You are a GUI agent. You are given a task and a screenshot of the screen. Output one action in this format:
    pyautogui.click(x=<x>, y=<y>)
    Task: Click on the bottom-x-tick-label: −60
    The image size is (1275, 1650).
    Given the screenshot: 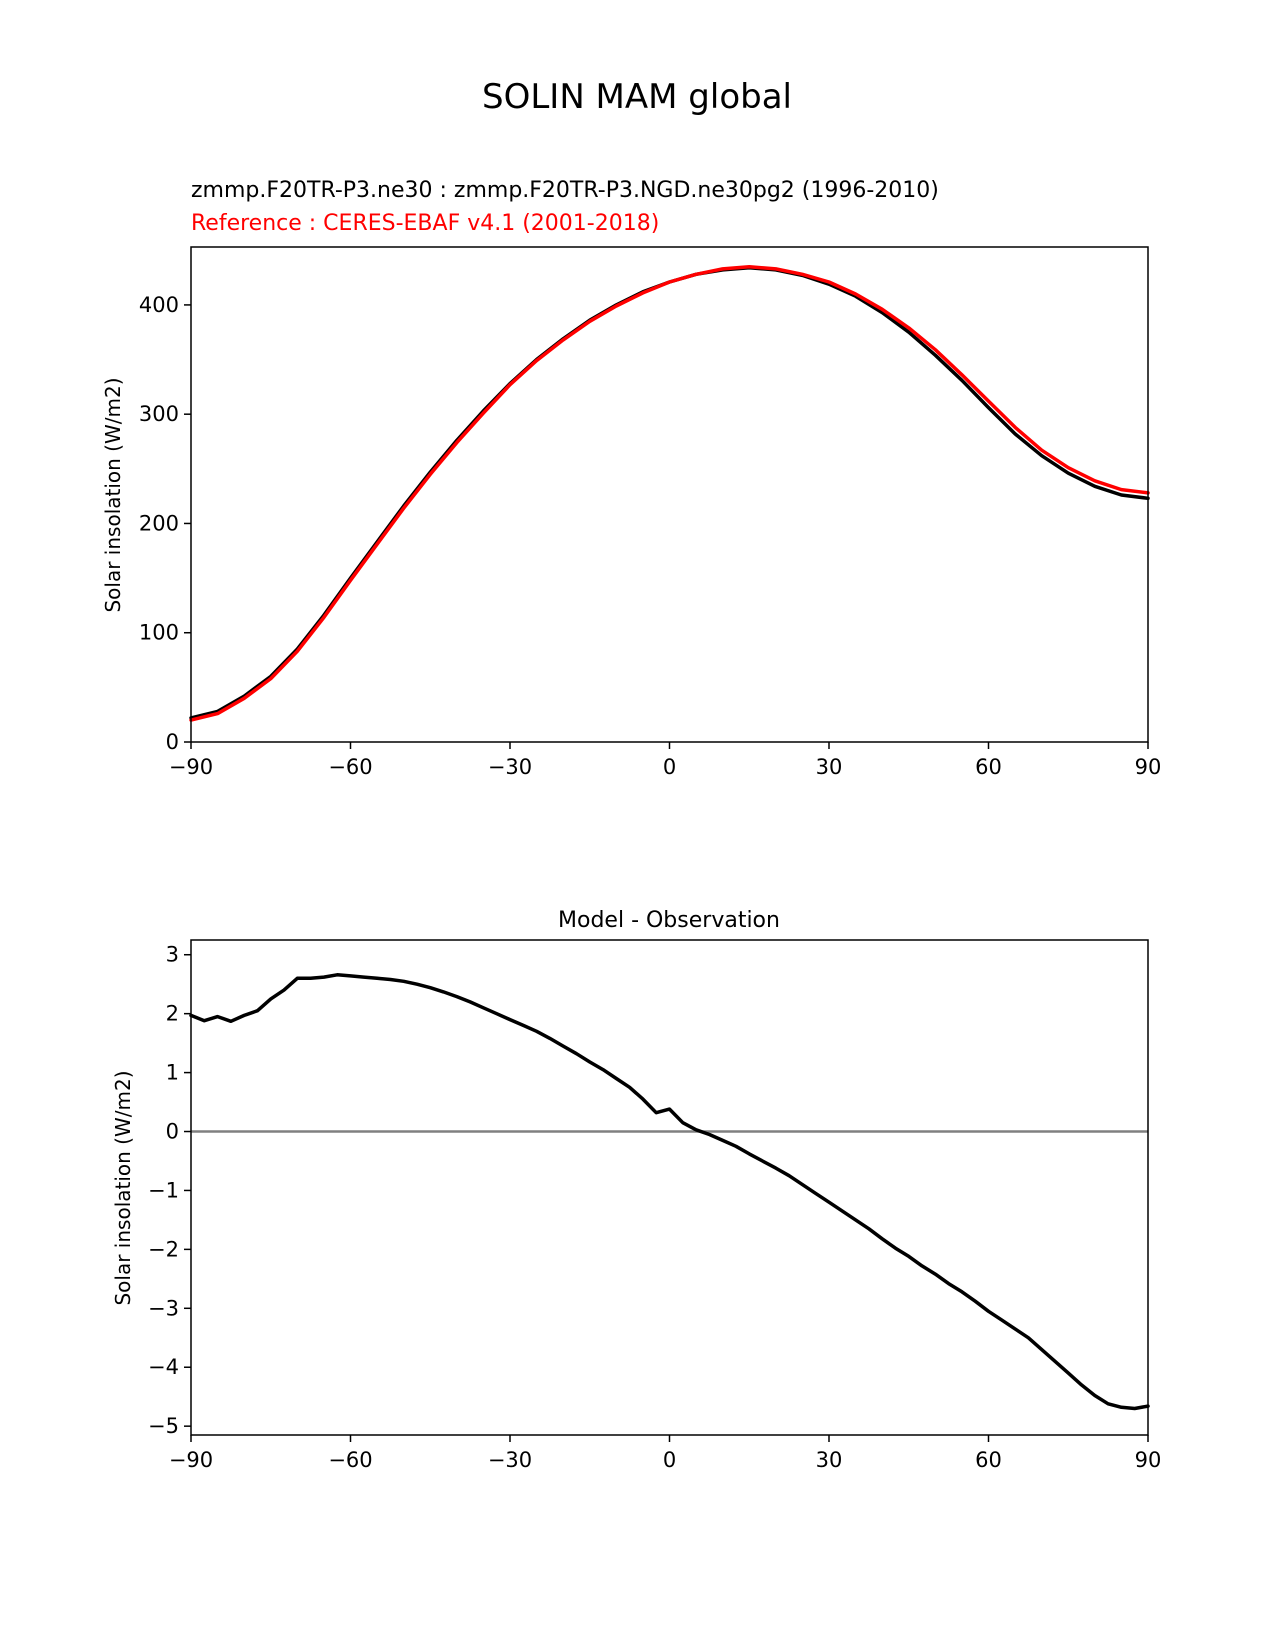 What is the action you would take?
    pyautogui.click(x=350, y=1460)
    